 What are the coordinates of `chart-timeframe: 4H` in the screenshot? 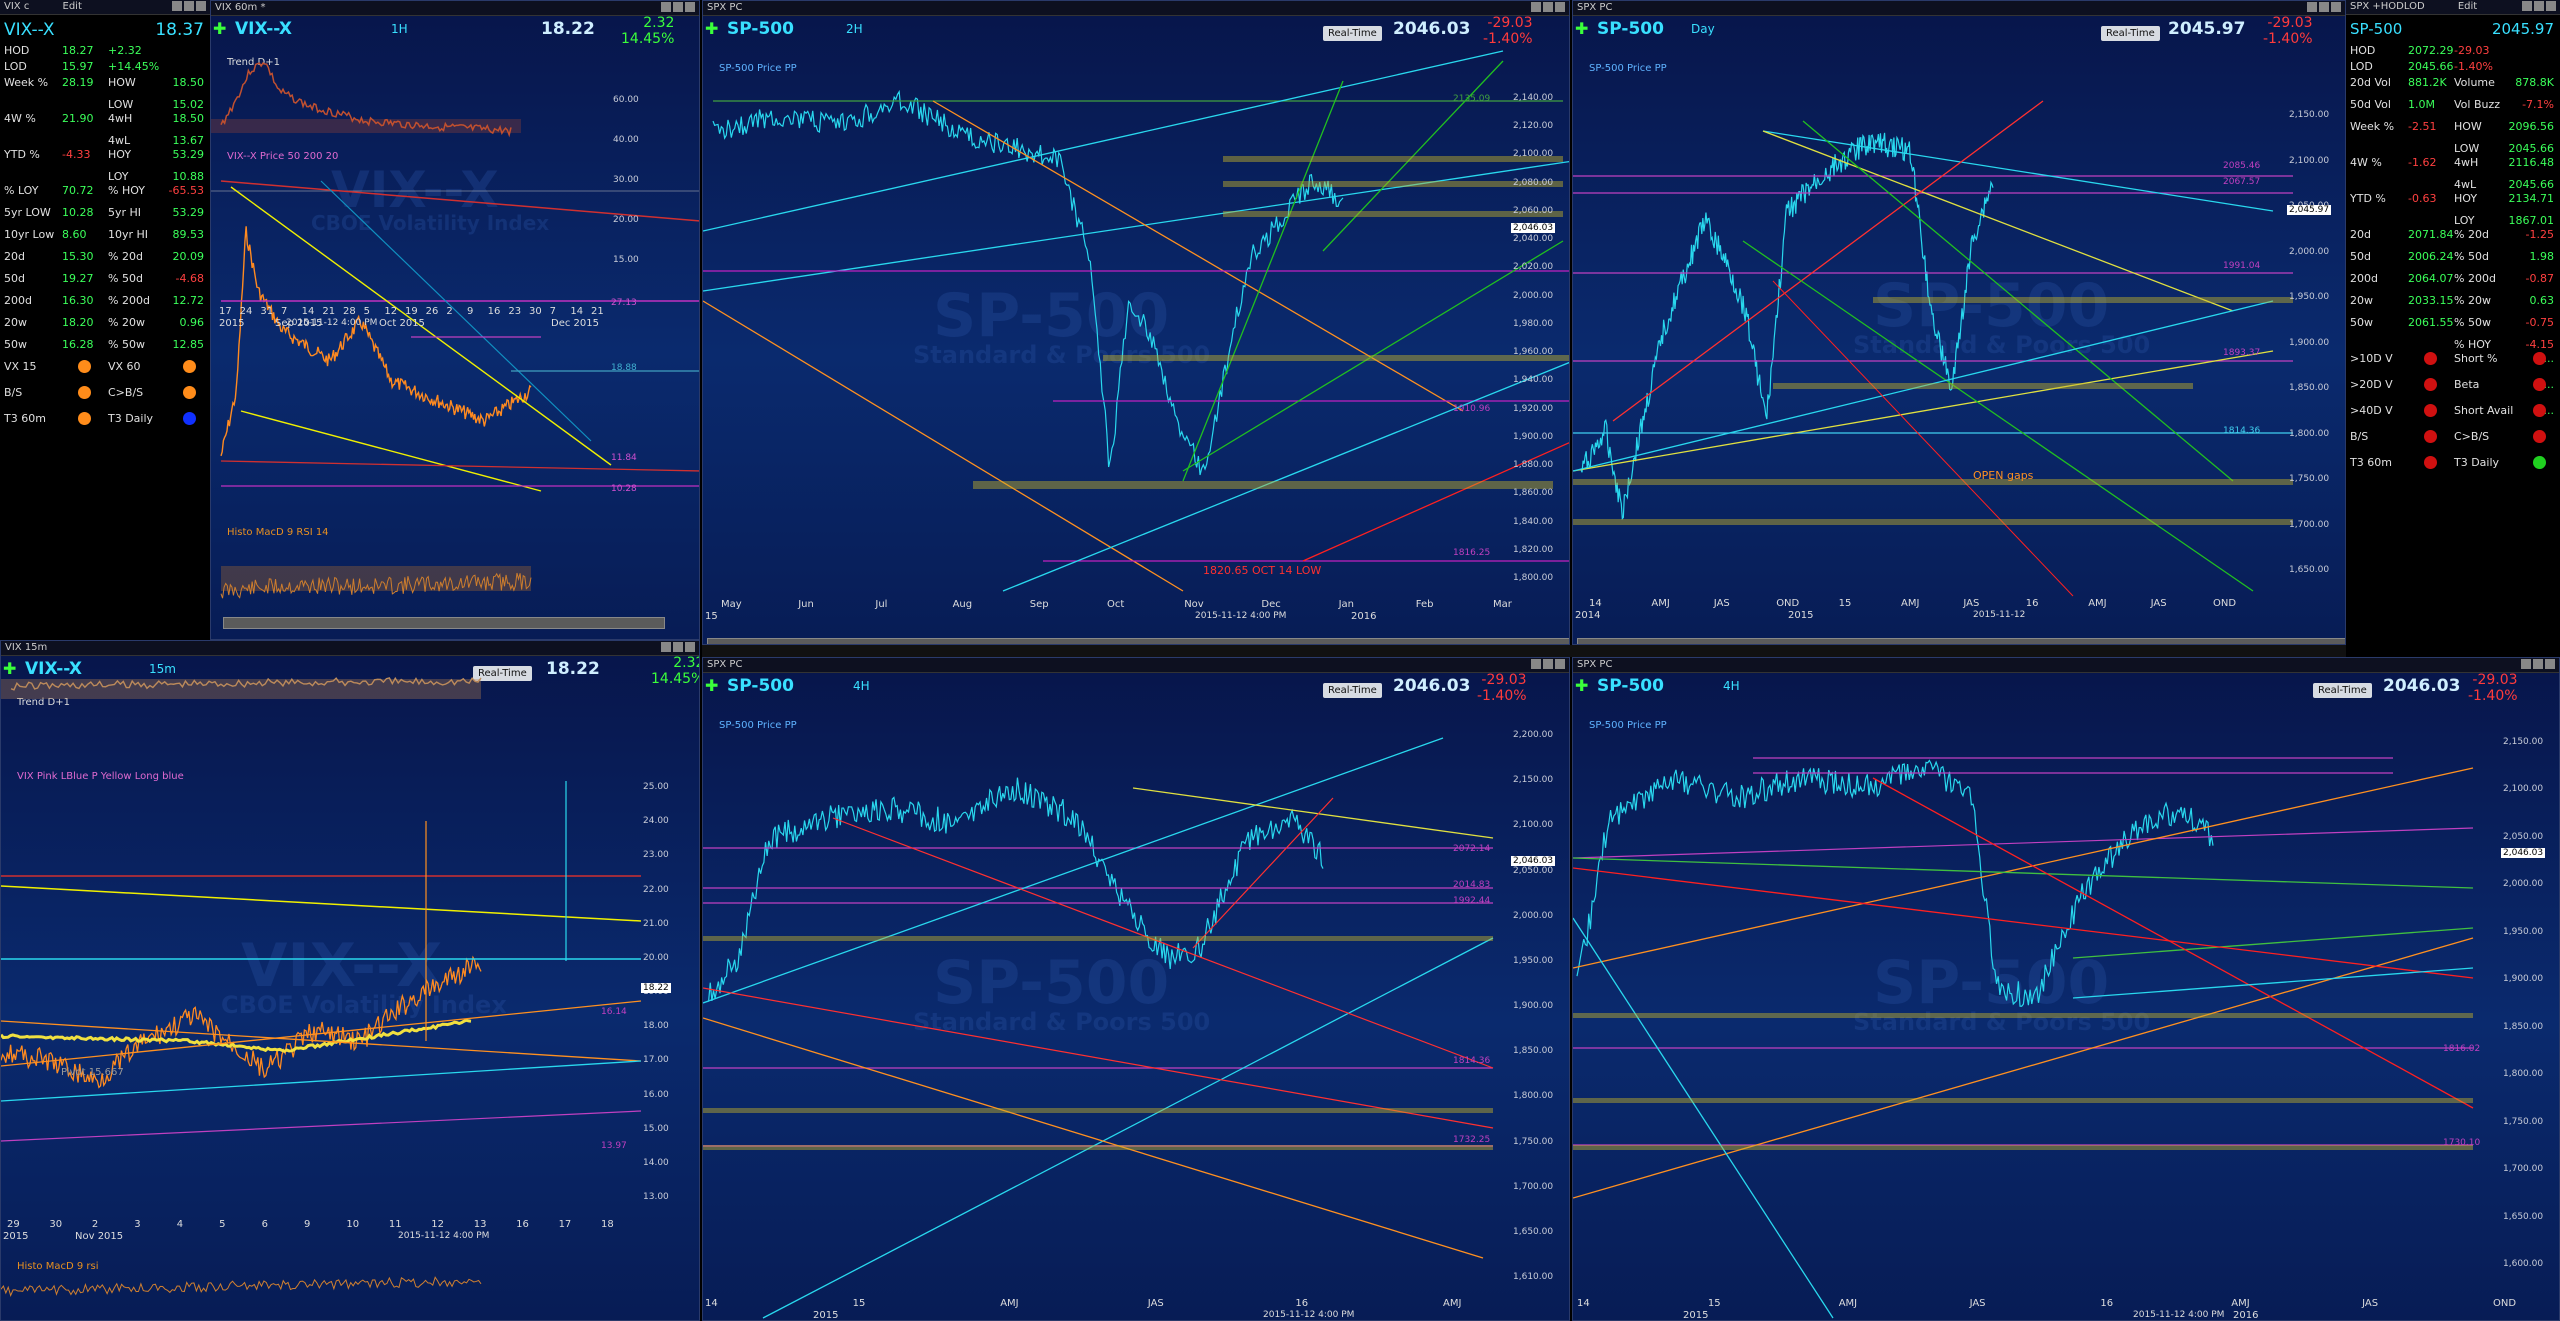 It's located at (1731, 686).